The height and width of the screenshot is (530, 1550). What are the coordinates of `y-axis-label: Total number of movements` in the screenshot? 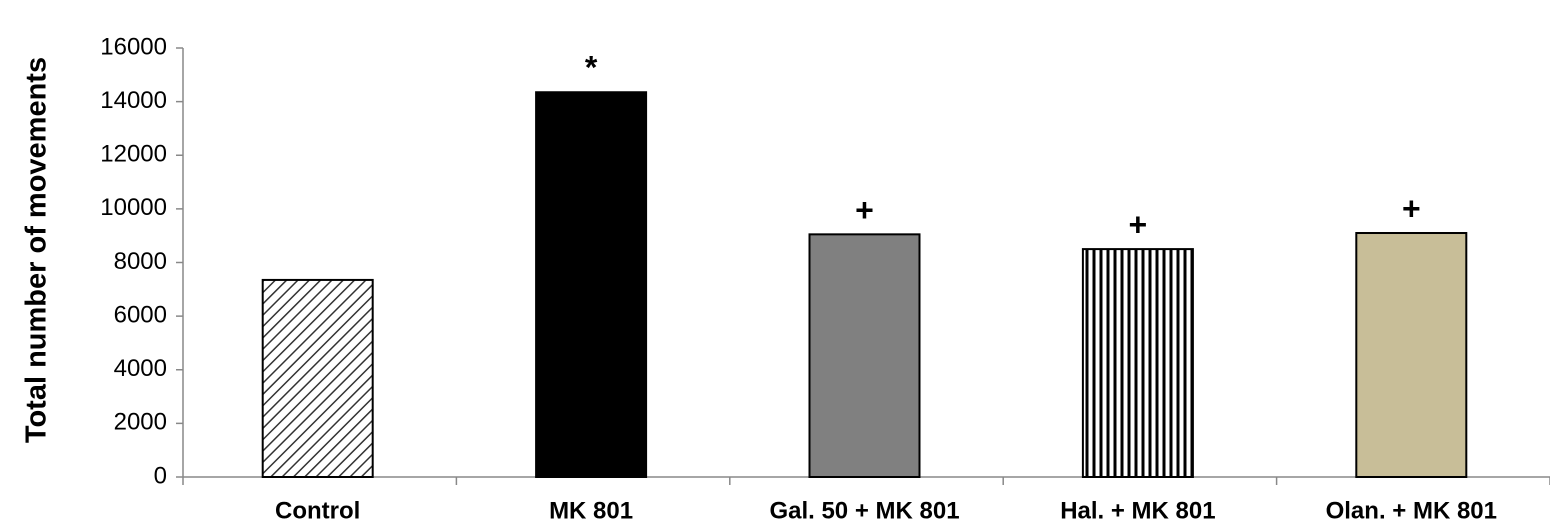 It's located at (37, 250).